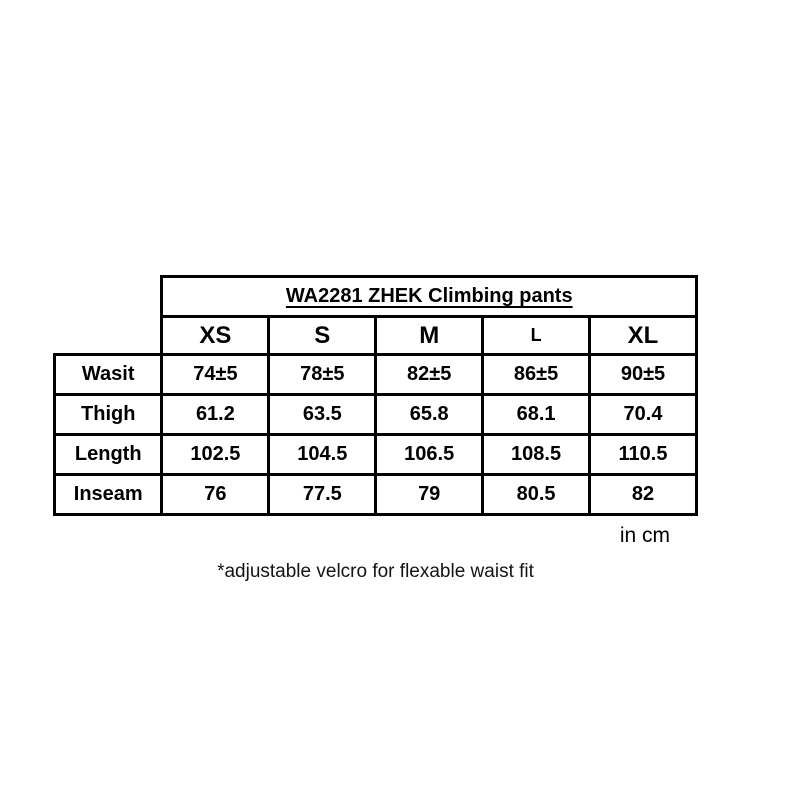 Image resolution: width=800 pixels, height=800 pixels. I want to click on value-cell: 77.5, so click(322, 494).